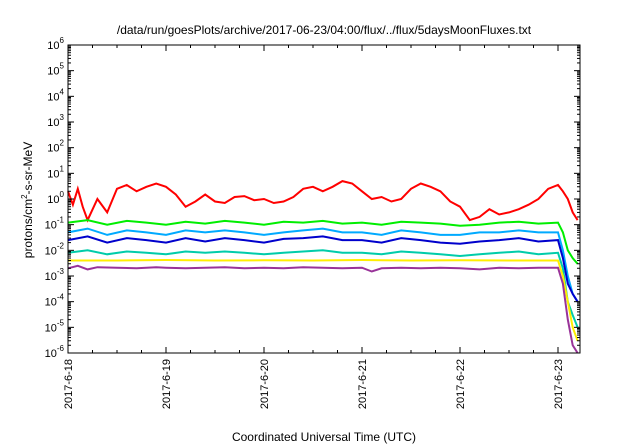  What do you see at coordinates (55, 147) in the screenshot?
I see `y-tick-label: 10²` at bounding box center [55, 147].